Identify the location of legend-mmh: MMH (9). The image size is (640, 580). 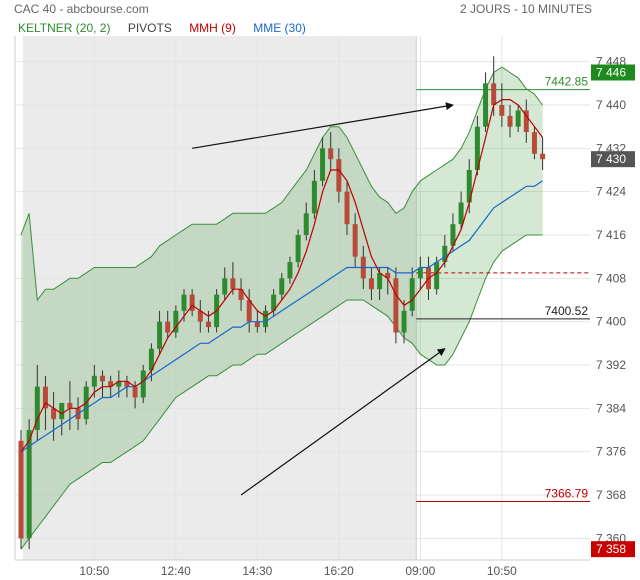
(212, 28).